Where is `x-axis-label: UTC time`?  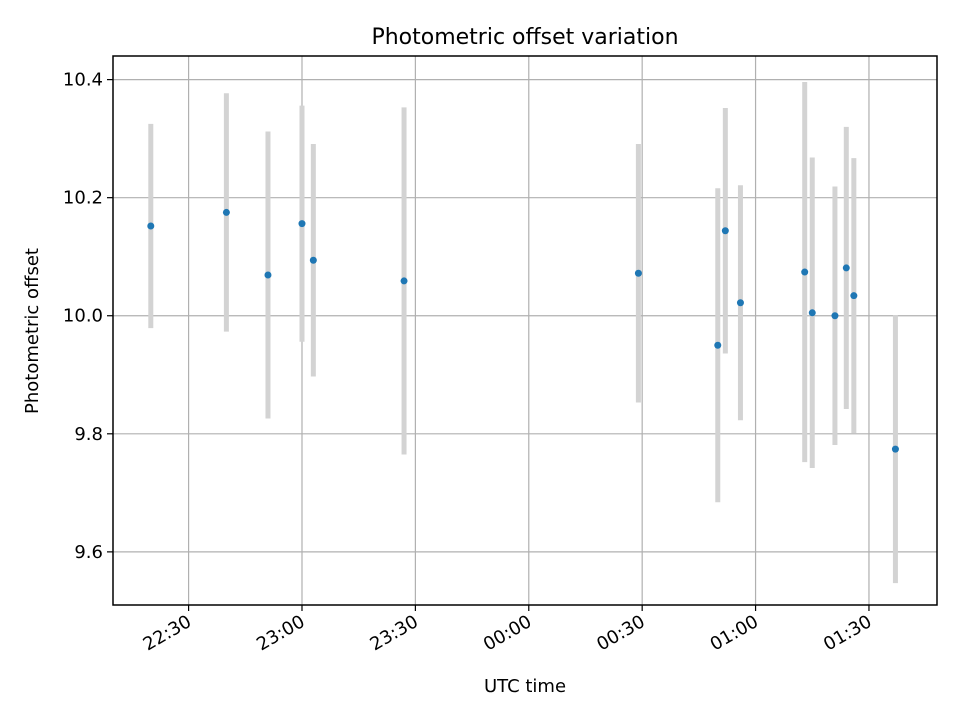 x-axis-label: UTC time is located at coordinates (525, 686).